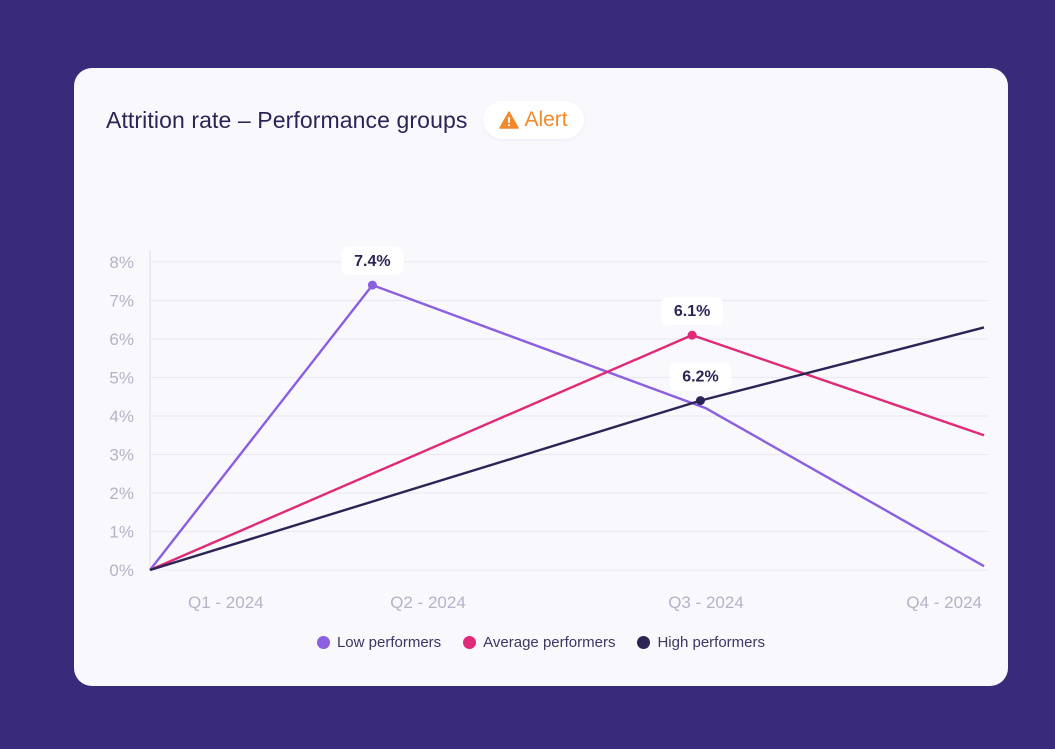 This screenshot has width=1055, height=749. Describe the element at coordinates (121, 378) in the screenshot. I see `y-tick-label: 5%` at that location.